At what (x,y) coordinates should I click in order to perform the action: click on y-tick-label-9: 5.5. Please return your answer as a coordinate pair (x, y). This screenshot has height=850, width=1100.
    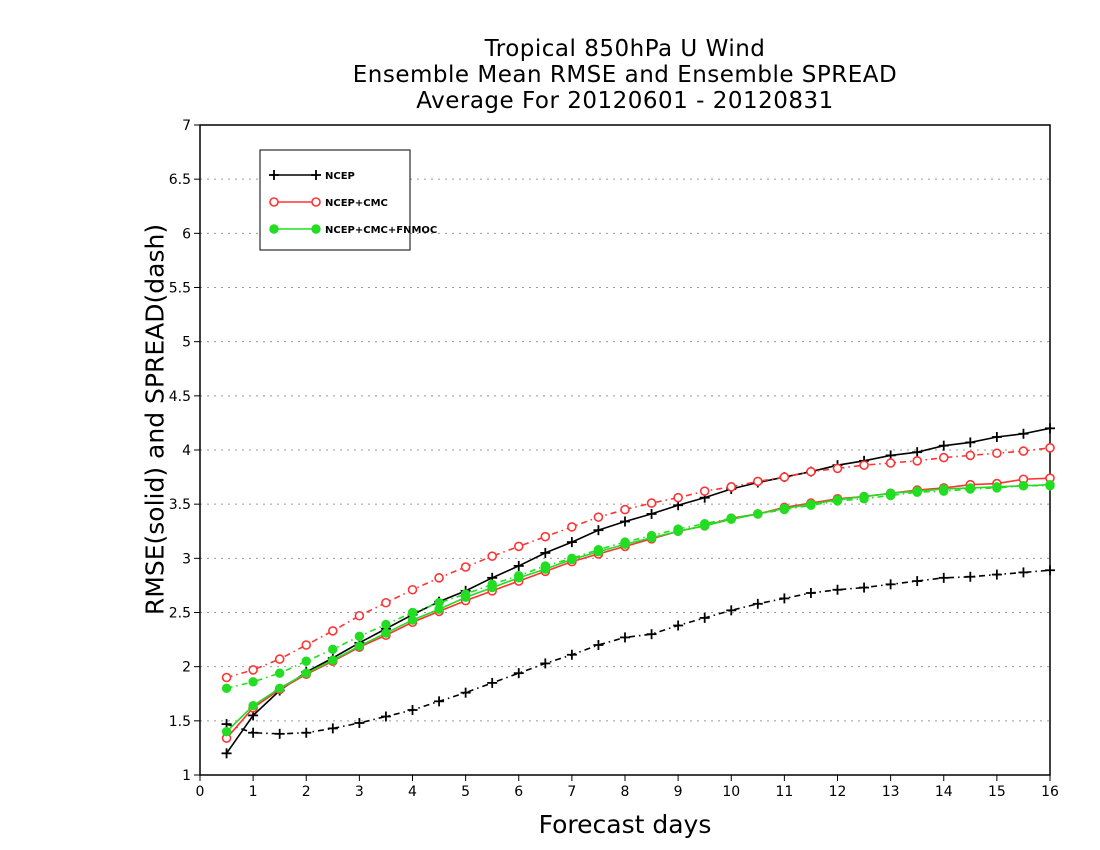
    Looking at the image, I should click on (180, 289).